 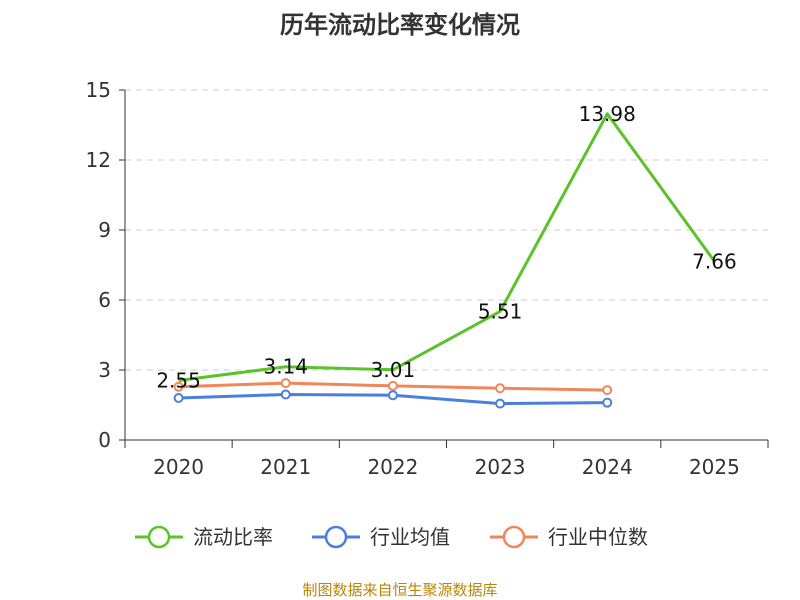 I want to click on y-tick-label: 9, so click(x=104, y=230).